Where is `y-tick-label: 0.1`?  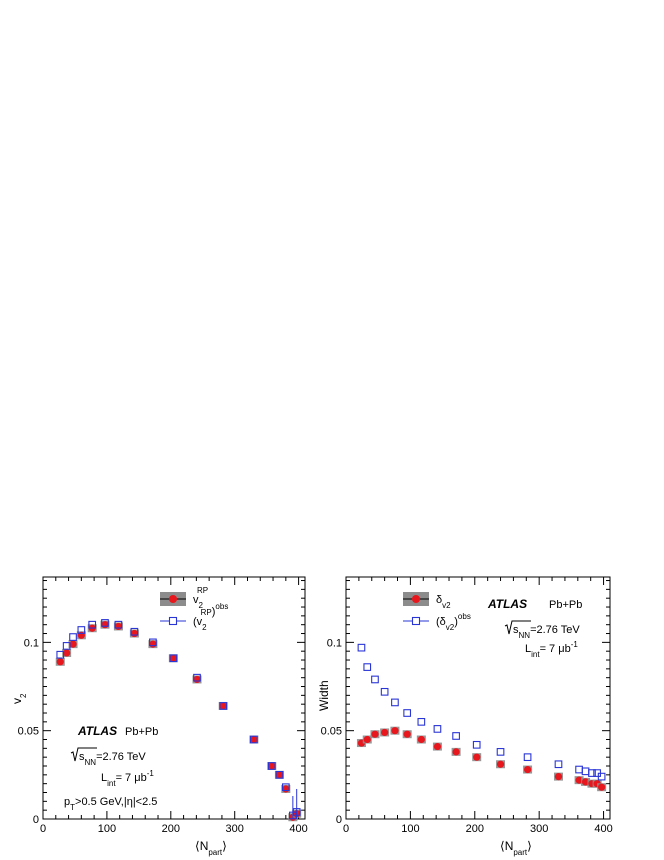 y-tick-label: 0.1 is located at coordinates (31, 643).